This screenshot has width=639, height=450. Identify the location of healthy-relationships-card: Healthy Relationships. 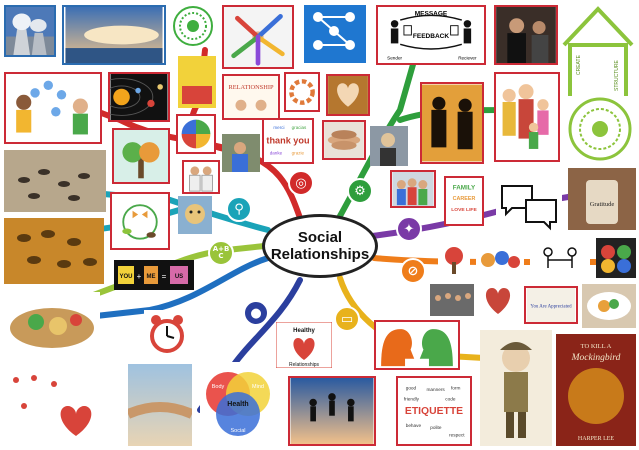
(304, 345).